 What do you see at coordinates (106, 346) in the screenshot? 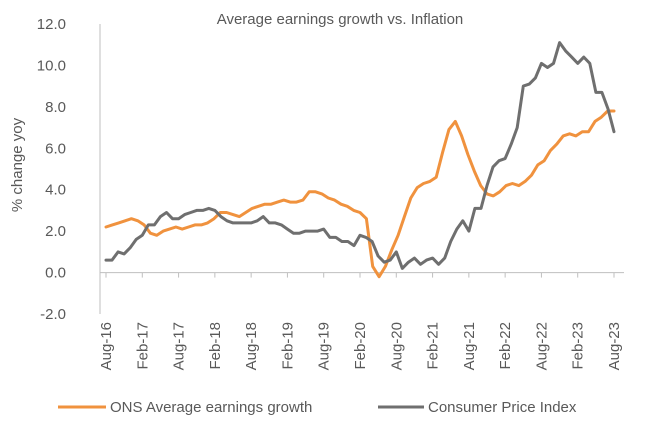
I see `x-tick-label: Aug-16` at bounding box center [106, 346].